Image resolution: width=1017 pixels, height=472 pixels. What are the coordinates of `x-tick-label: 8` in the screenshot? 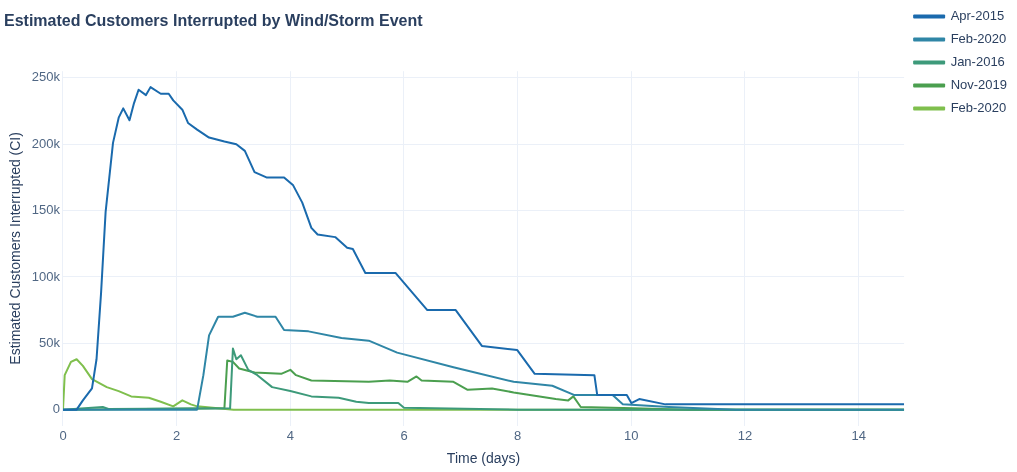 It's located at (518, 435).